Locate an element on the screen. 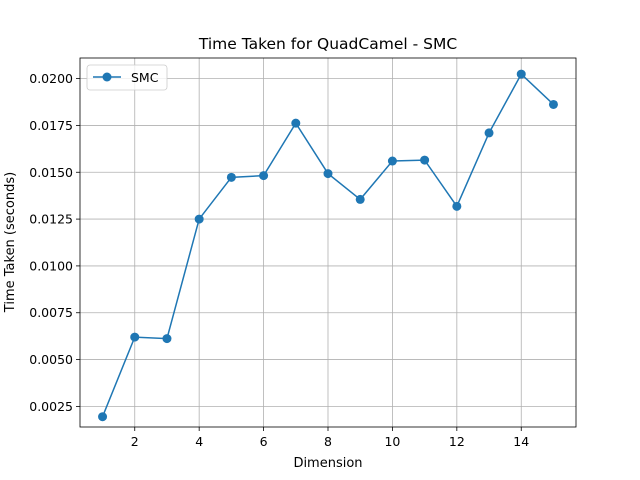 The height and width of the screenshot is (480, 640). y-tick-label: 0.0200 is located at coordinates (51, 78).